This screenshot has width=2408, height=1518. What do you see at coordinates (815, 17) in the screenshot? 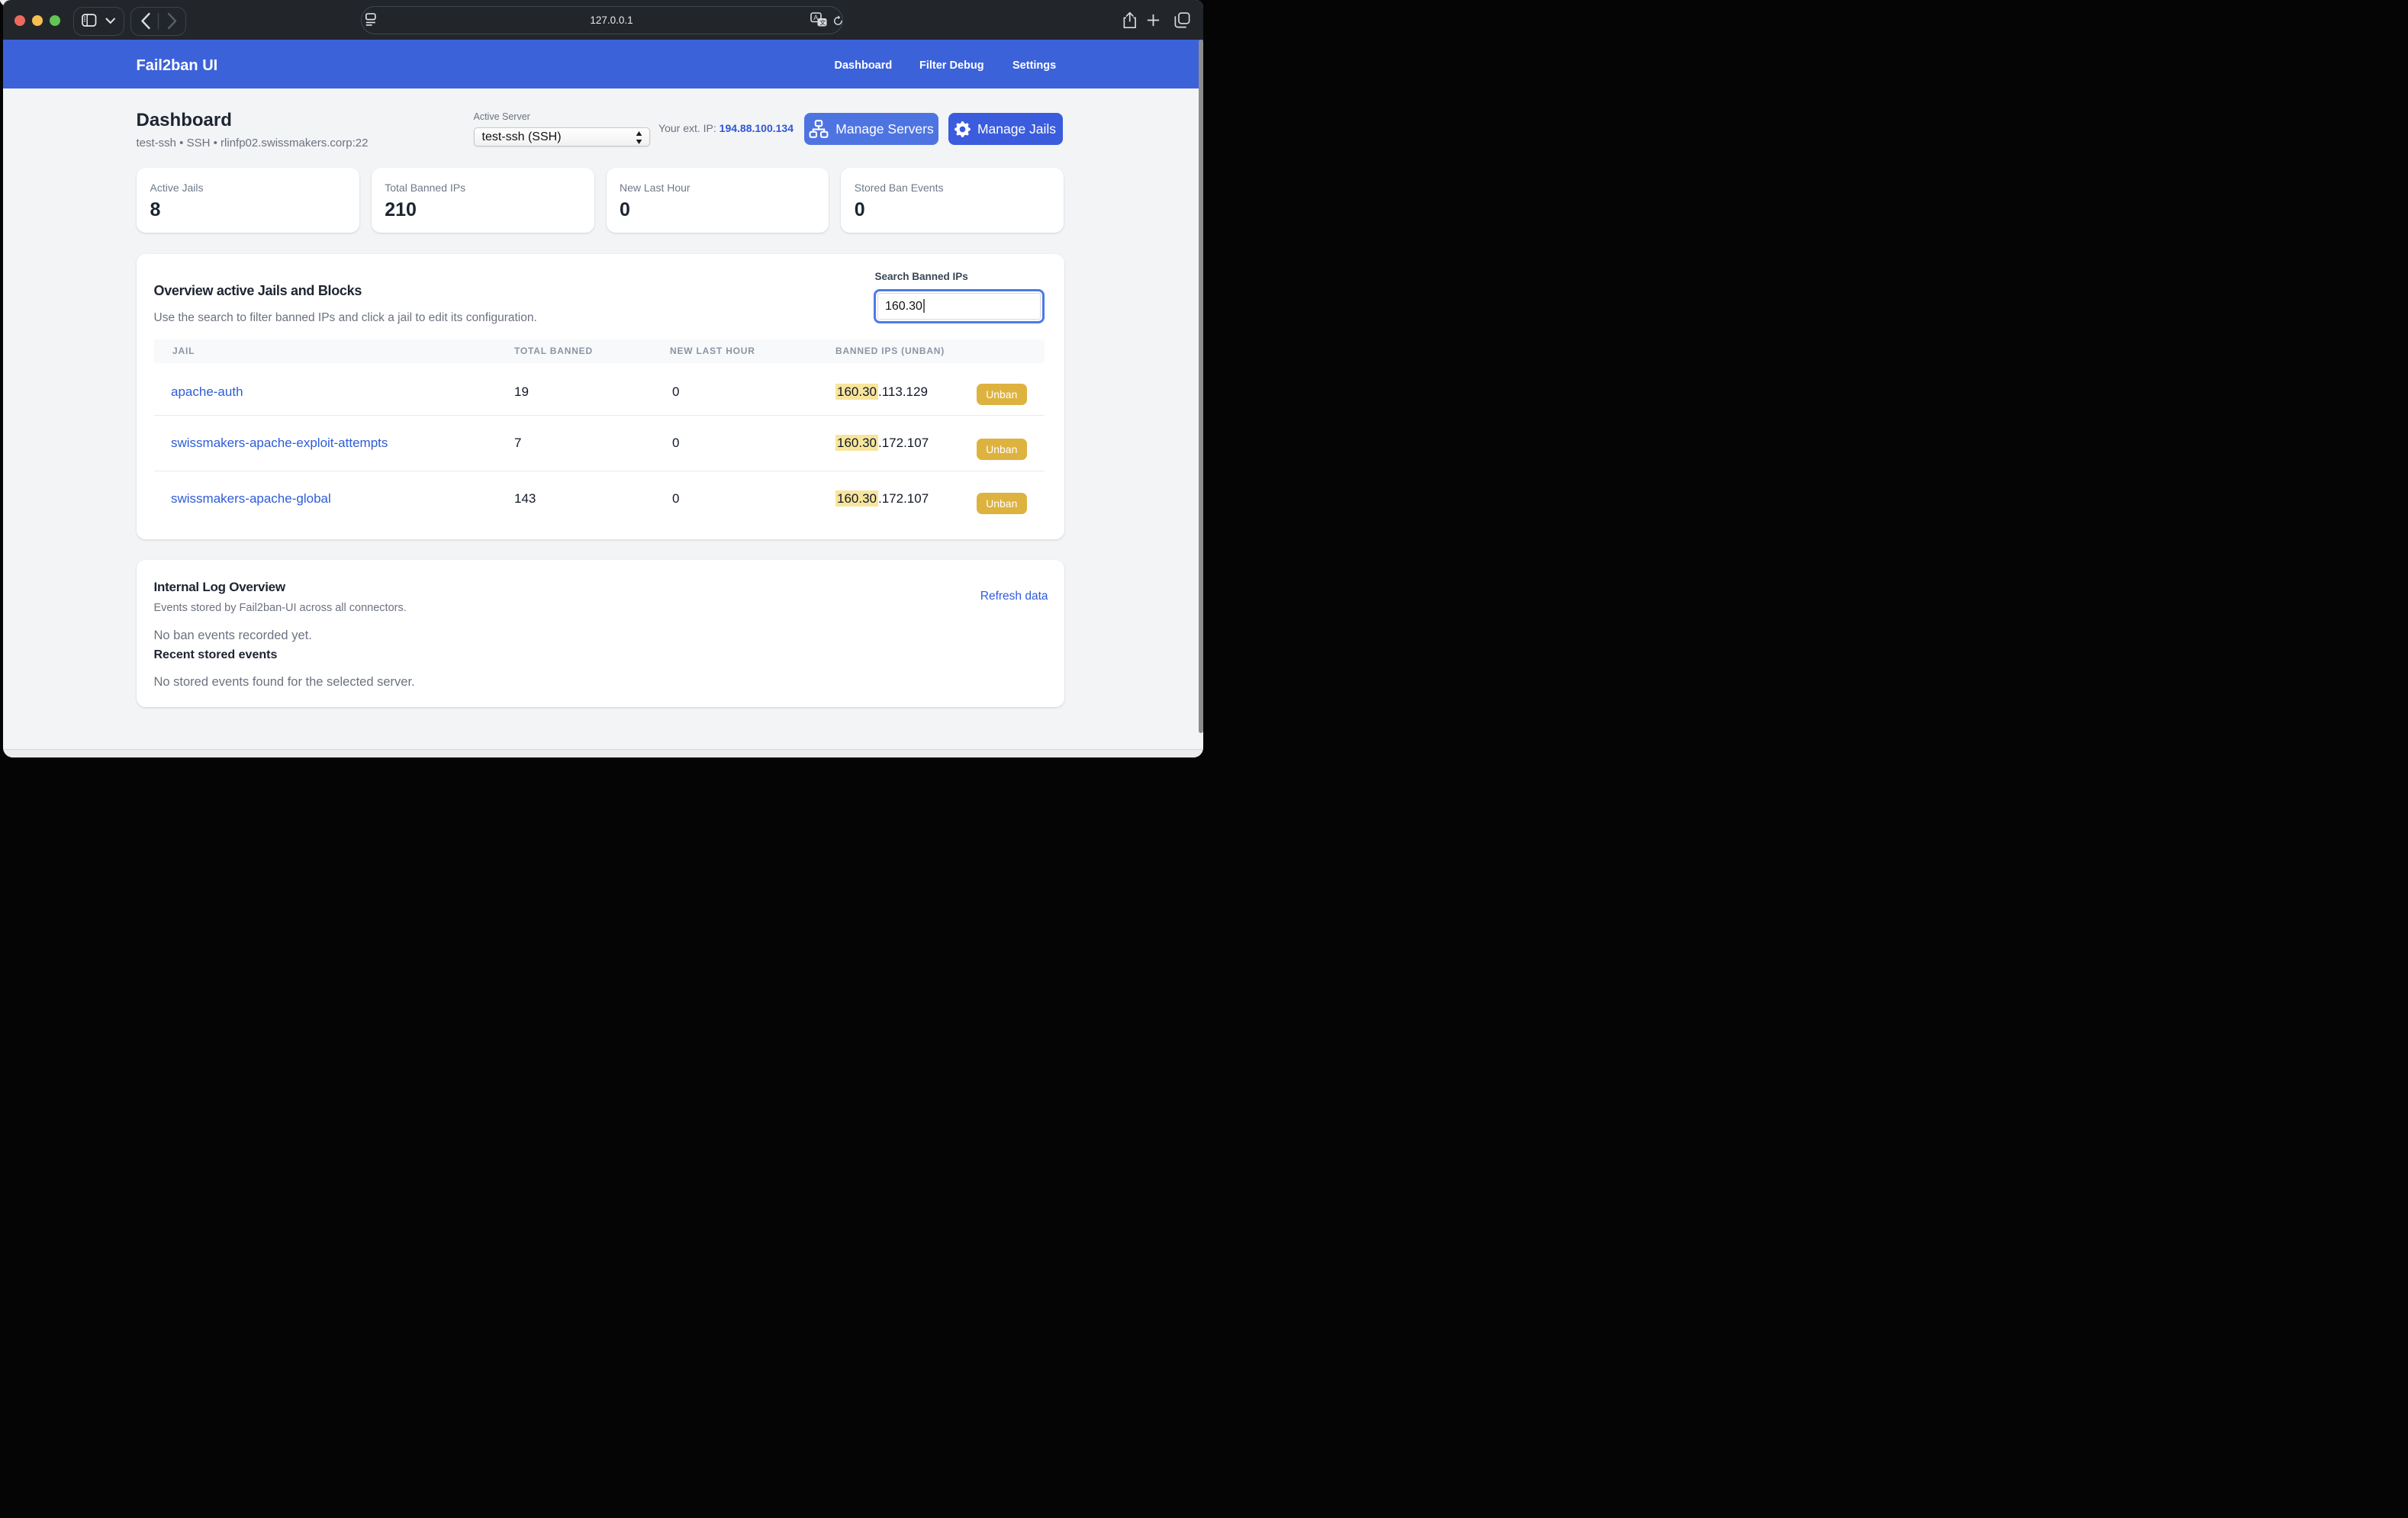
I see `svg-text: A` at bounding box center [815, 17].